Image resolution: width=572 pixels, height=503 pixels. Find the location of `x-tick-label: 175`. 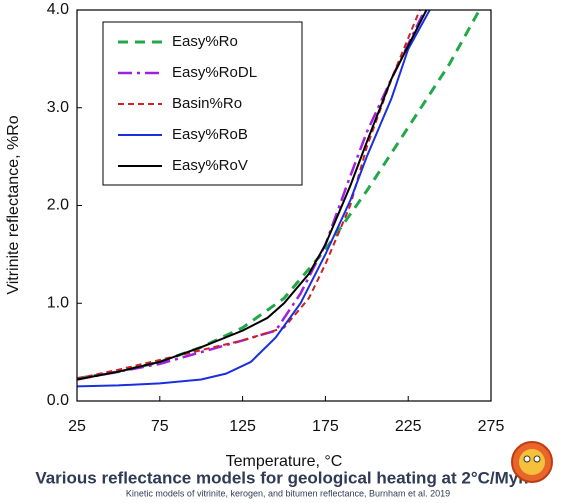

x-tick-label: 175 is located at coordinates (325, 426).